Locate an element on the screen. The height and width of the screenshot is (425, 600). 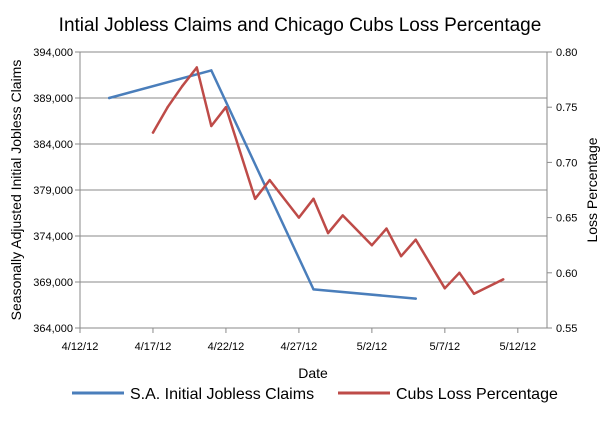
y-right-tick-label: 0.60 is located at coordinates (566, 274).